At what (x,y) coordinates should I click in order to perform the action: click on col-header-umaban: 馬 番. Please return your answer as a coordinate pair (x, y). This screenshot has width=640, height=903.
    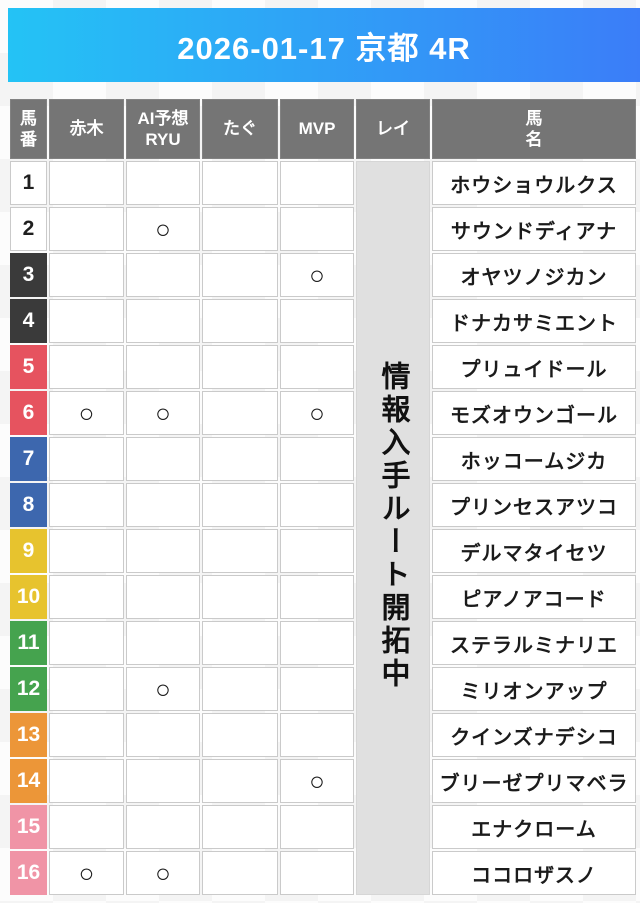
    Looking at the image, I should click on (28, 129).